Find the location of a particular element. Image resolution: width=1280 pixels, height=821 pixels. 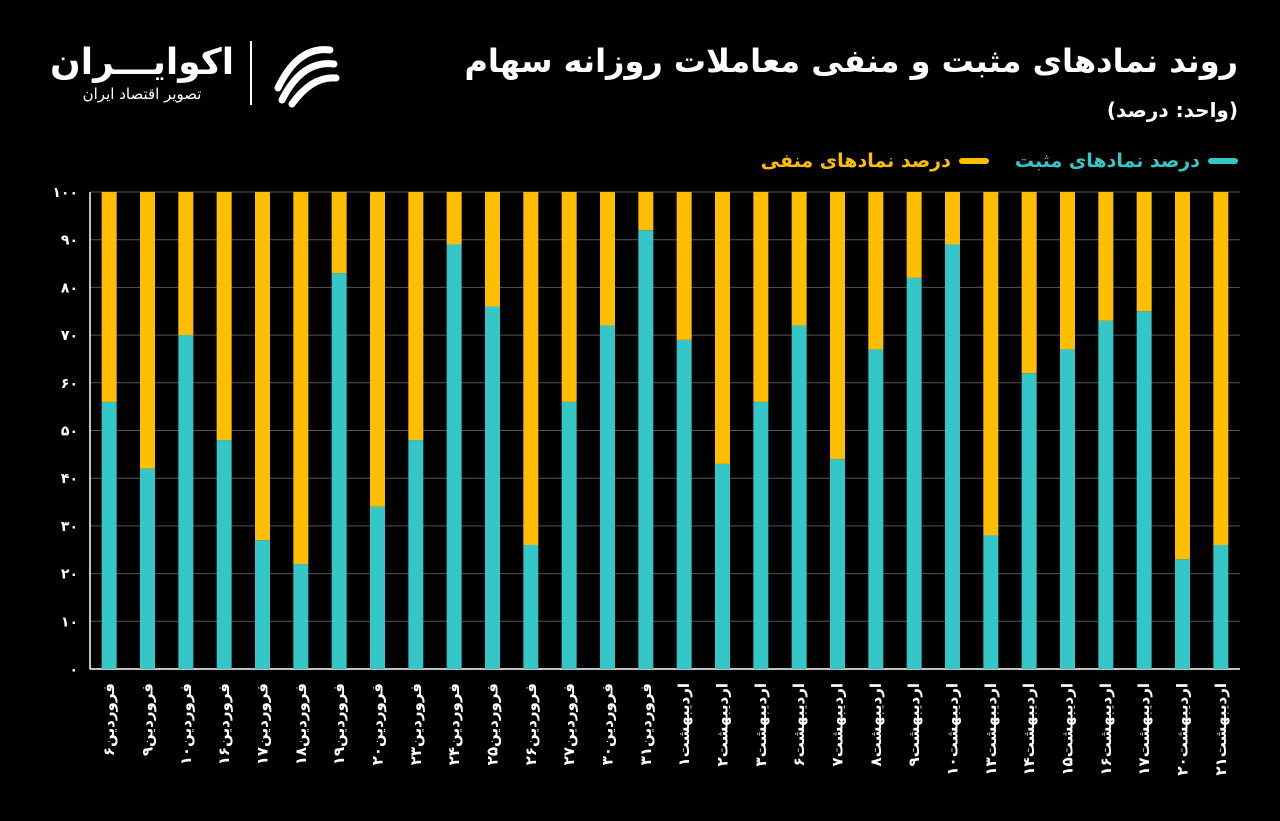

x-tick-label: فروردین۳۰ is located at coordinates (608, 724).